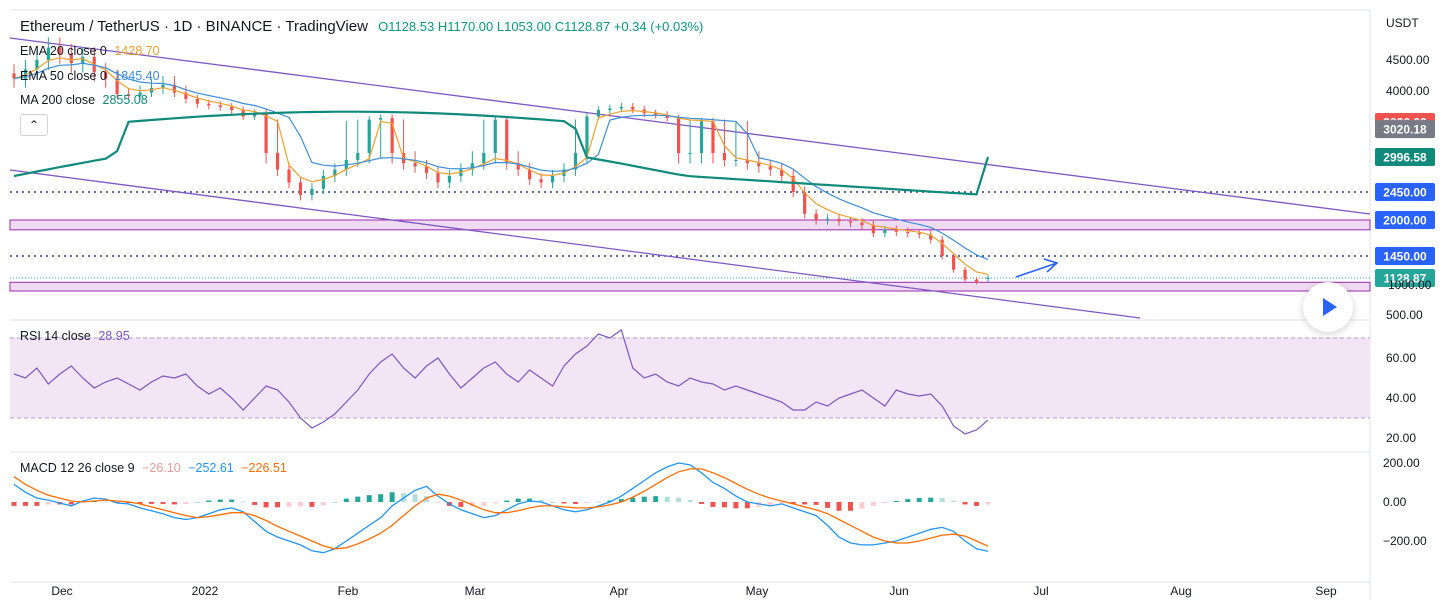 Image resolution: width=1453 pixels, height=612 pixels. I want to click on legend-ema50: EMA 50 close 0 1845.40, so click(90, 76).